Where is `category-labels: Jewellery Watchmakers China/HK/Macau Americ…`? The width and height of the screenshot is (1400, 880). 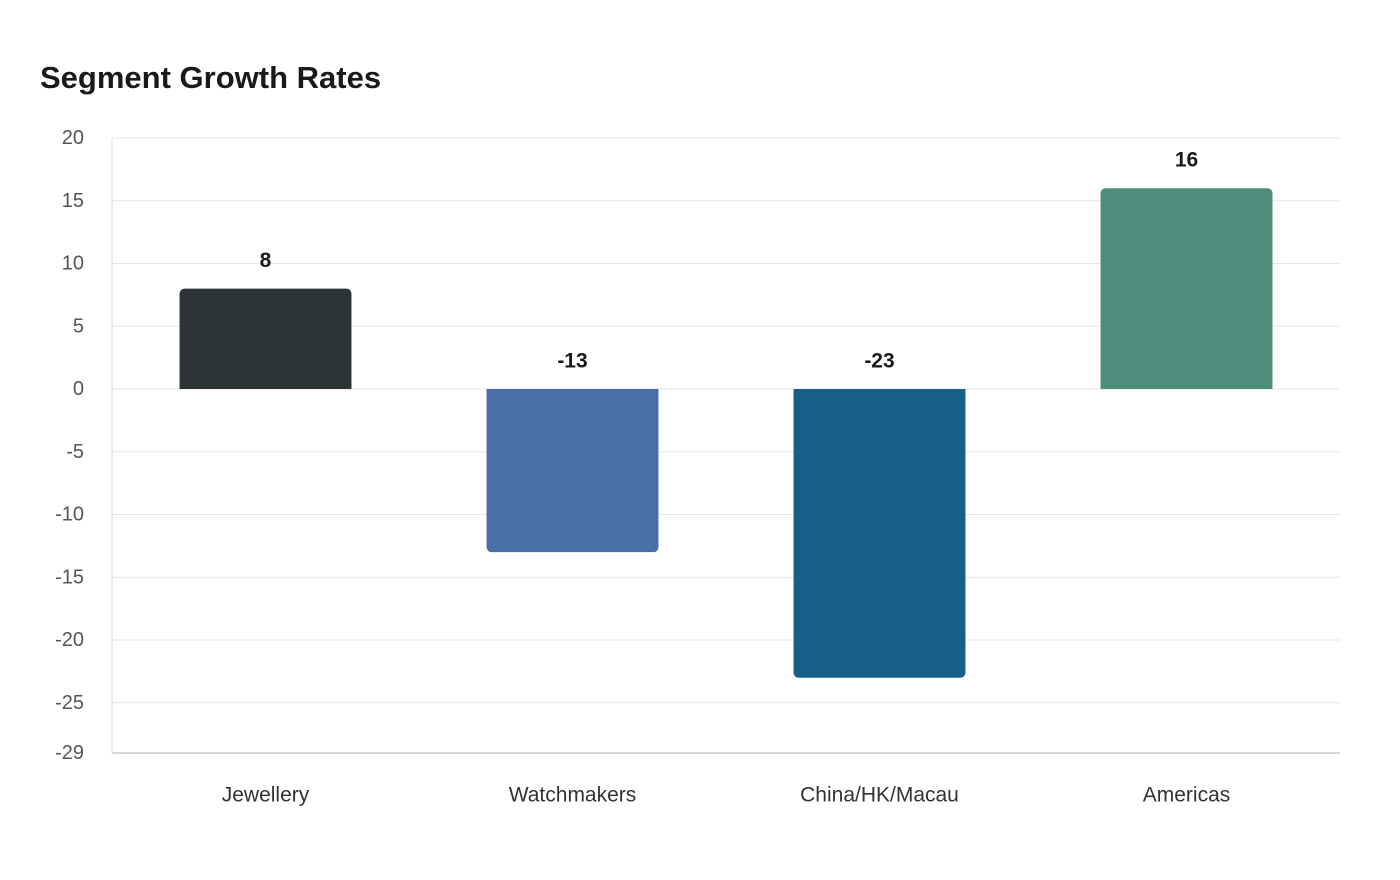
category-labels: Jewellery Watchmakers China/HK/Macau Americ… is located at coordinates (726, 795).